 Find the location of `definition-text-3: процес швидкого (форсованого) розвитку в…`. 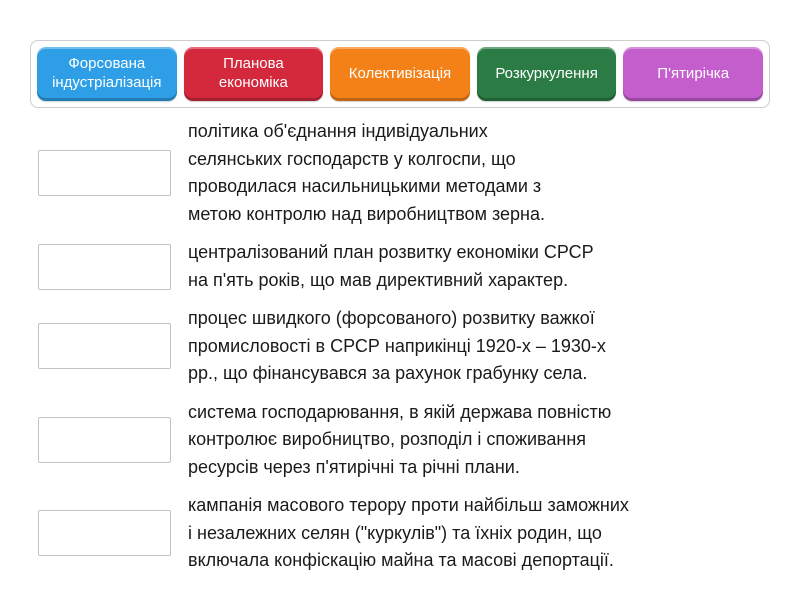

definition-text-3: процес швидкого (форсованого) розвитку в… is located at coordinates (397, 345).